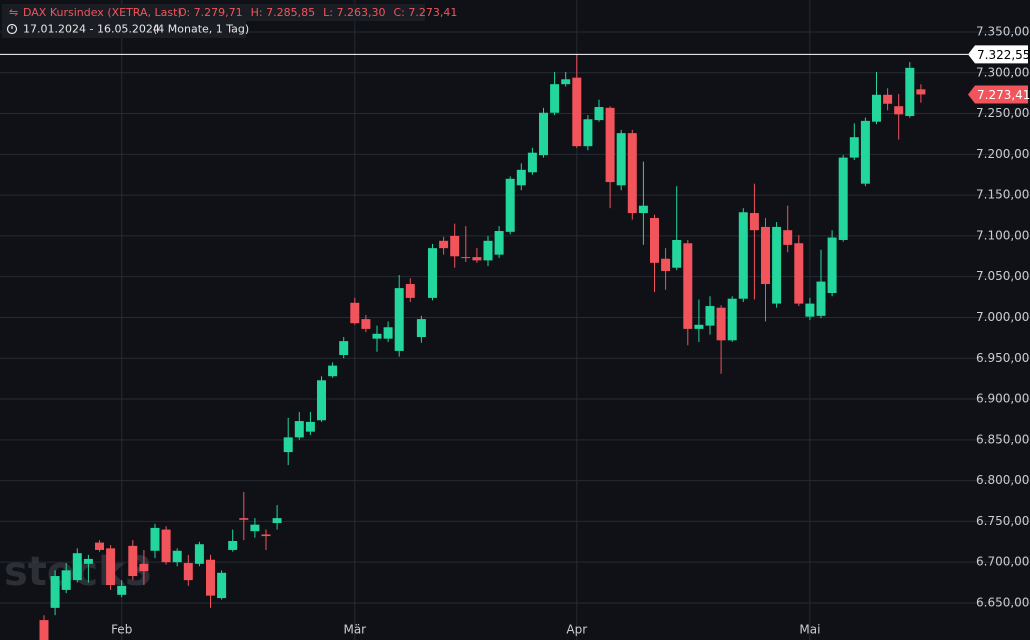 The height and width of the screenshot is (640, 1030). Describe the element at coordinates (1002, 31) in the screenshot. I see `y-tick-label: 7.350,00` at that location.